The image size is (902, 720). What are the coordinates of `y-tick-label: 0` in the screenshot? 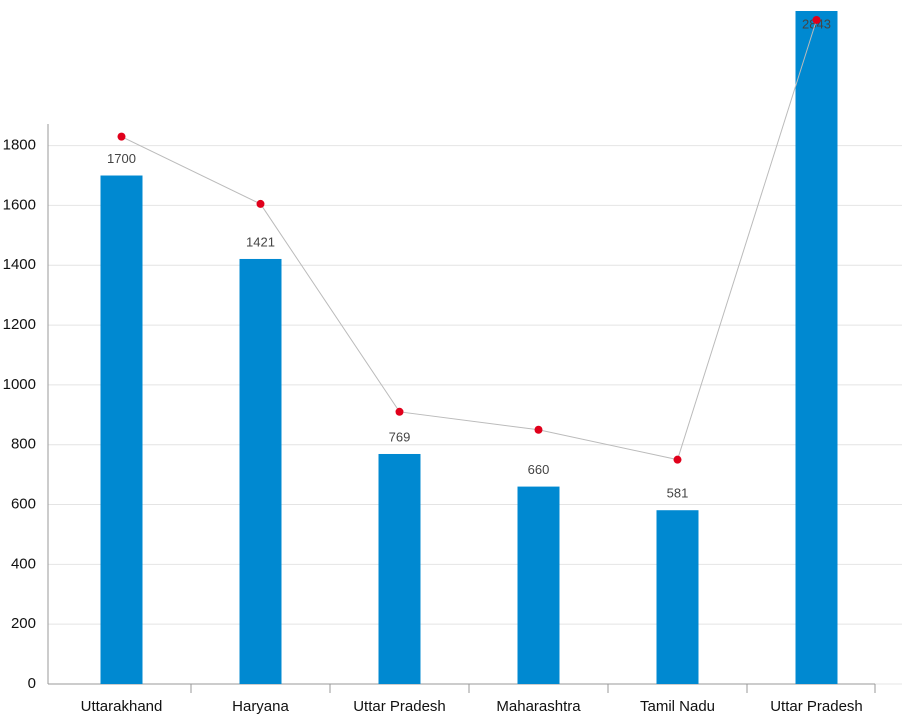 It's located at (32, 683).